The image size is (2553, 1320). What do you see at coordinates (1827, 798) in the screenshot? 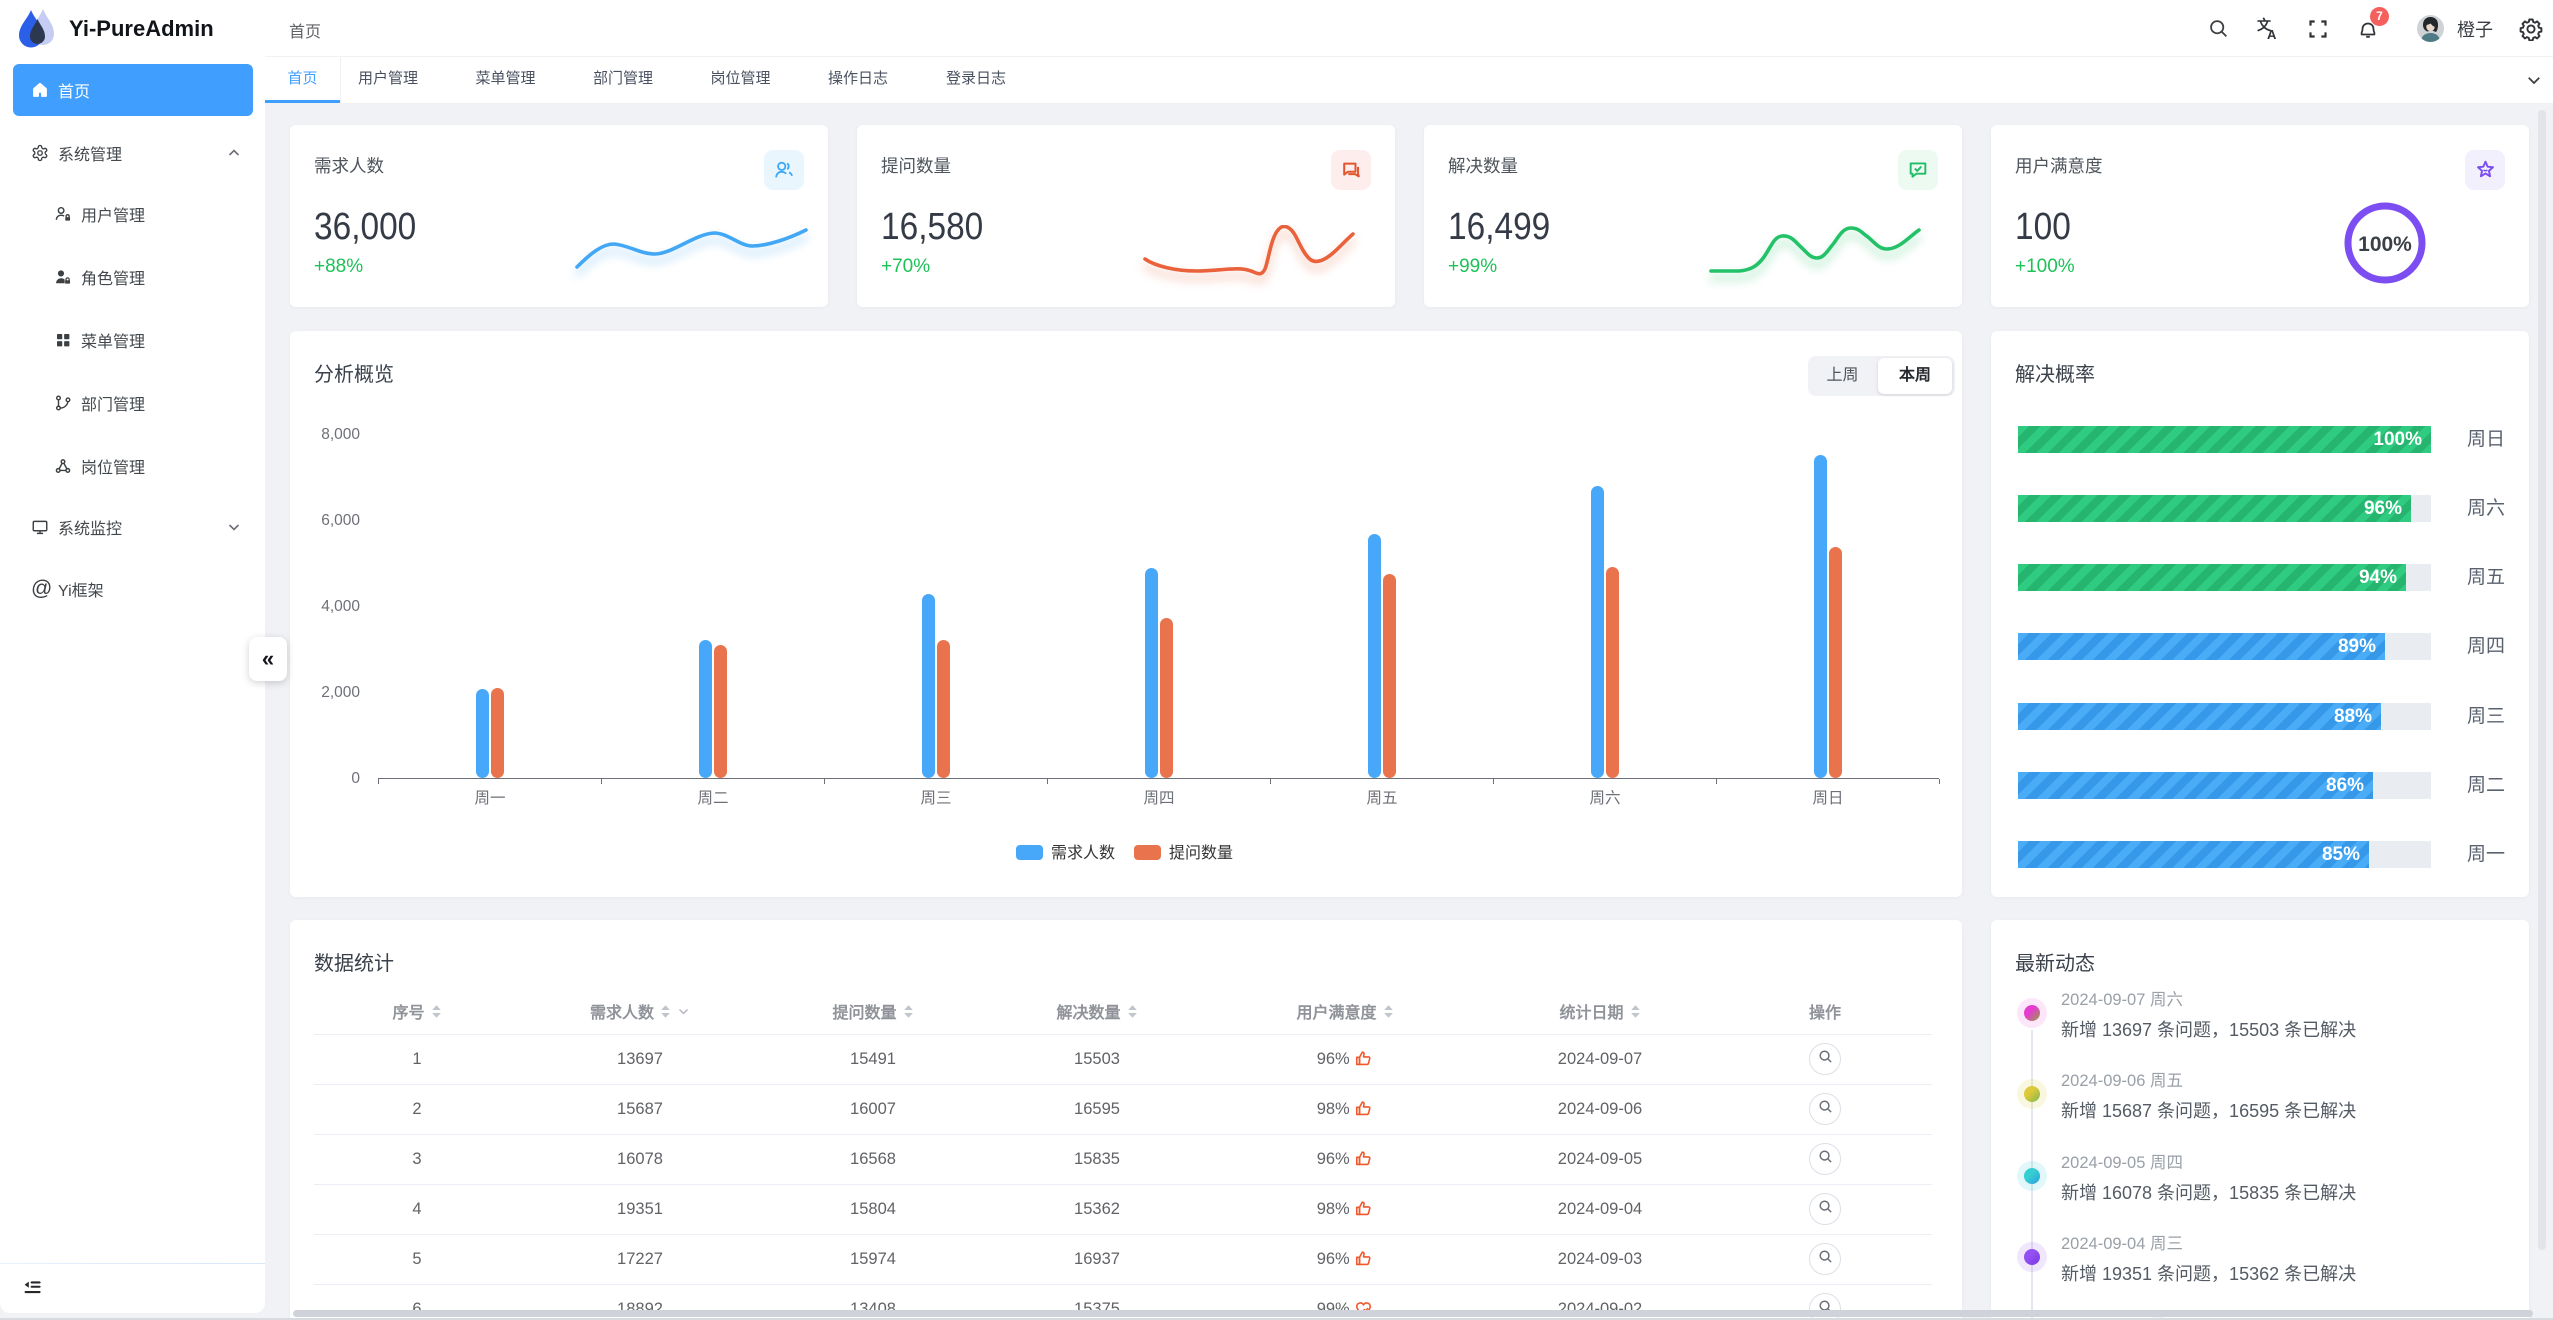
I see `svg-text: 周日` at bounding box center [1827, 798].